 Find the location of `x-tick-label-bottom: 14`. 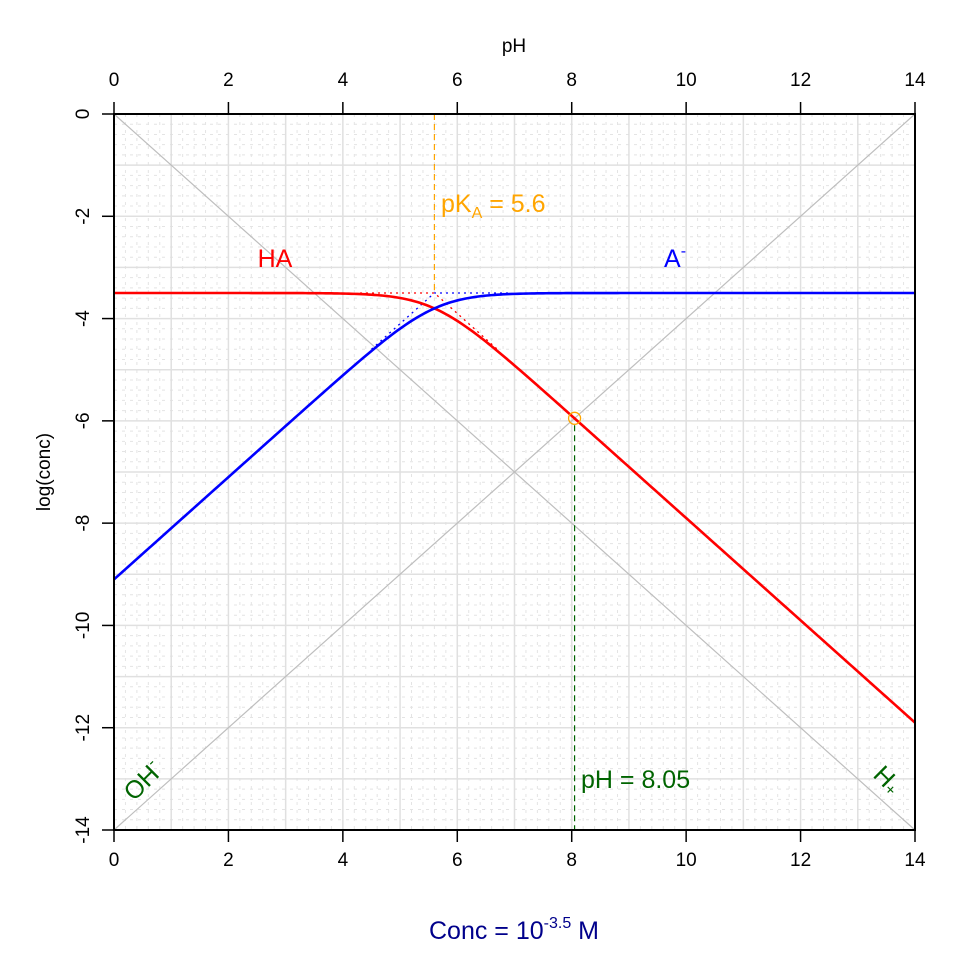

x-tick-label-bottom: 14 is located at coordinates (915, 860).